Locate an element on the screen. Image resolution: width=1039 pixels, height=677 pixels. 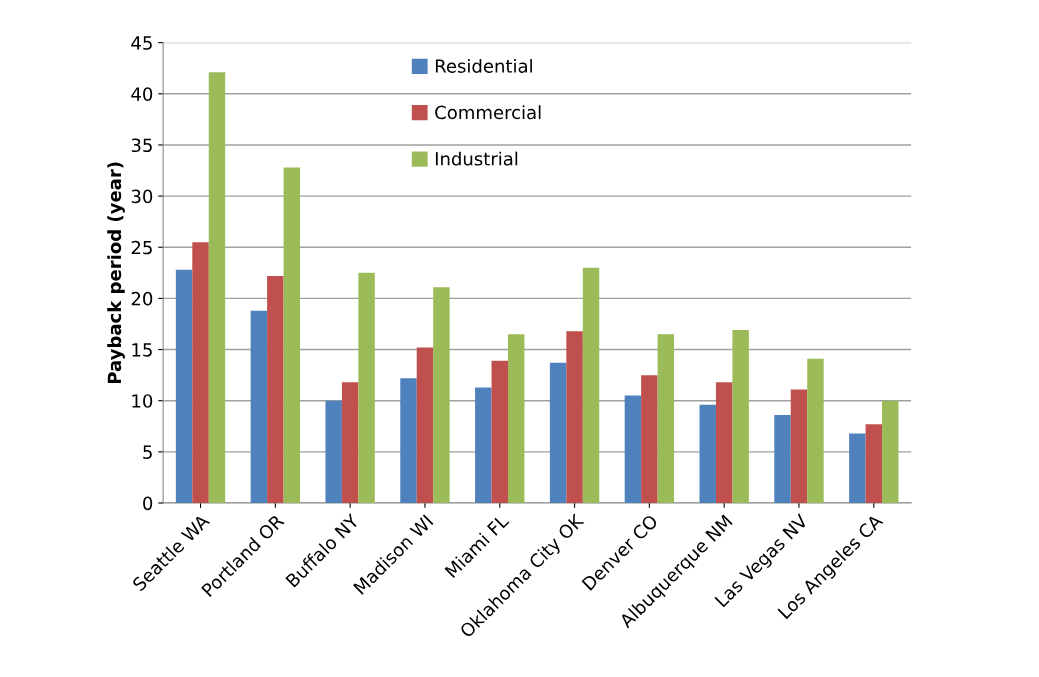
y-tick-label: 40 is located at coordinates (142, 94).